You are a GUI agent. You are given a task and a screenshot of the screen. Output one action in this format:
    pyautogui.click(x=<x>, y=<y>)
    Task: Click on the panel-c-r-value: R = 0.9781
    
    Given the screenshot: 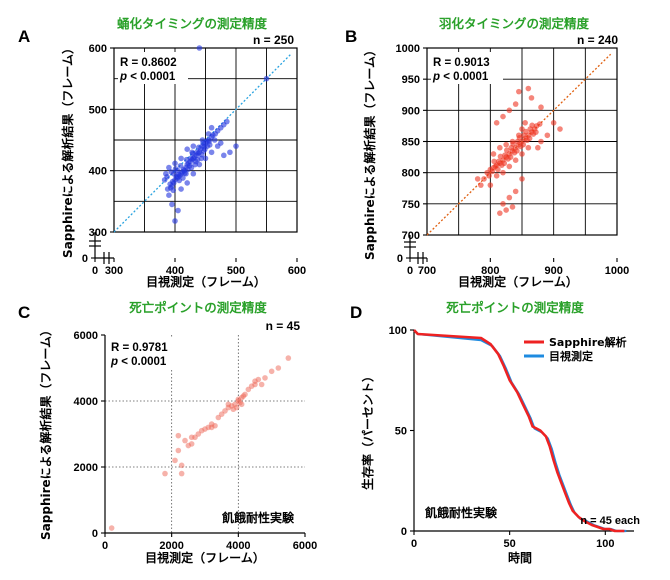 What is the action you would take?
    pyautogui.click(x=139, y=348)
    